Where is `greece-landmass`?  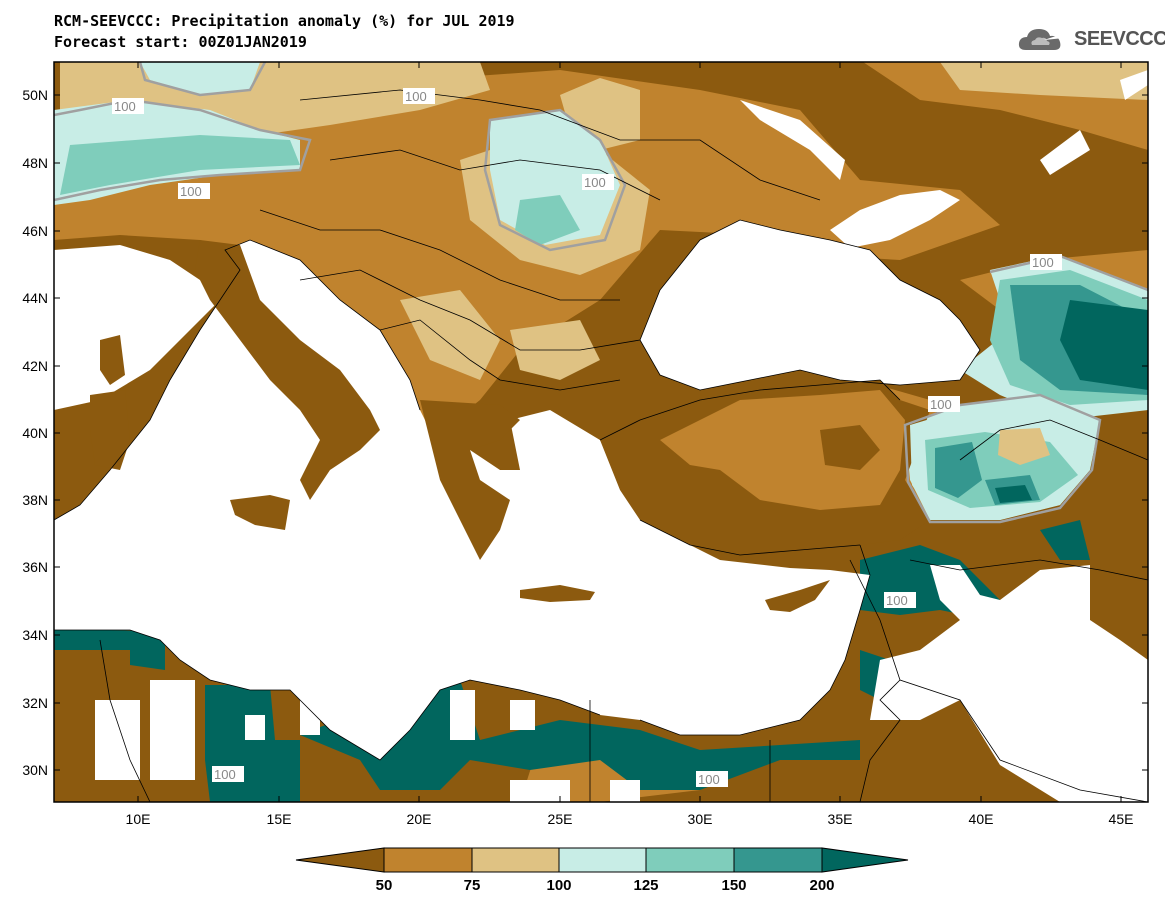 greece-landmass is located at coordinates (470, 480).